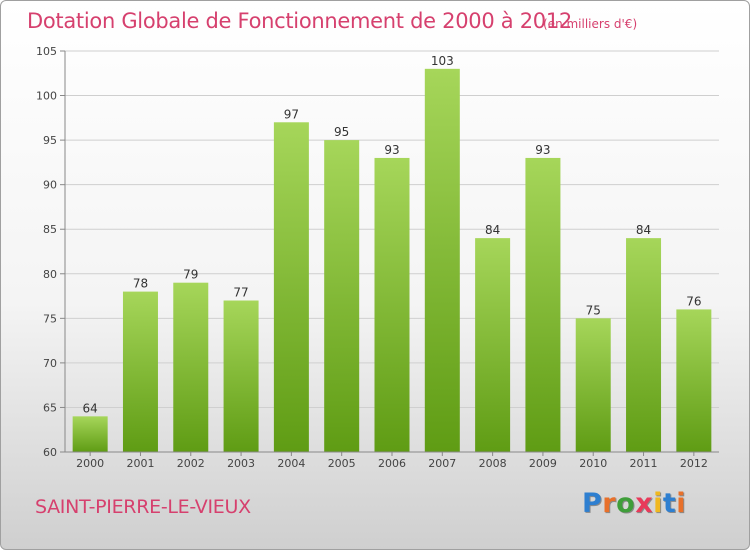 The height and width of the screenshot is (550, 750). Describe the element at coordinates (50, 229) in the screenshot. I see `y-tick-label: 85` at that location.